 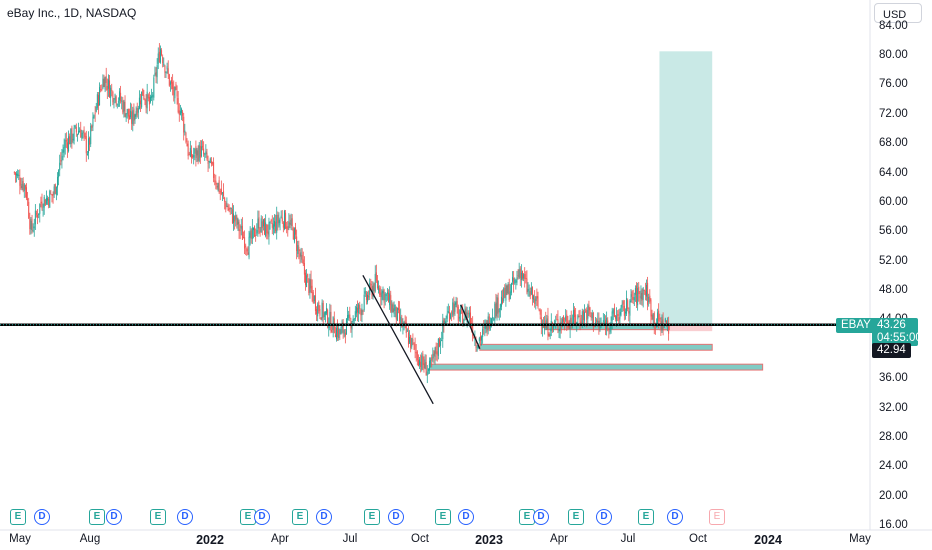 I want to click on zone-stop, so click(x=686, y=328).